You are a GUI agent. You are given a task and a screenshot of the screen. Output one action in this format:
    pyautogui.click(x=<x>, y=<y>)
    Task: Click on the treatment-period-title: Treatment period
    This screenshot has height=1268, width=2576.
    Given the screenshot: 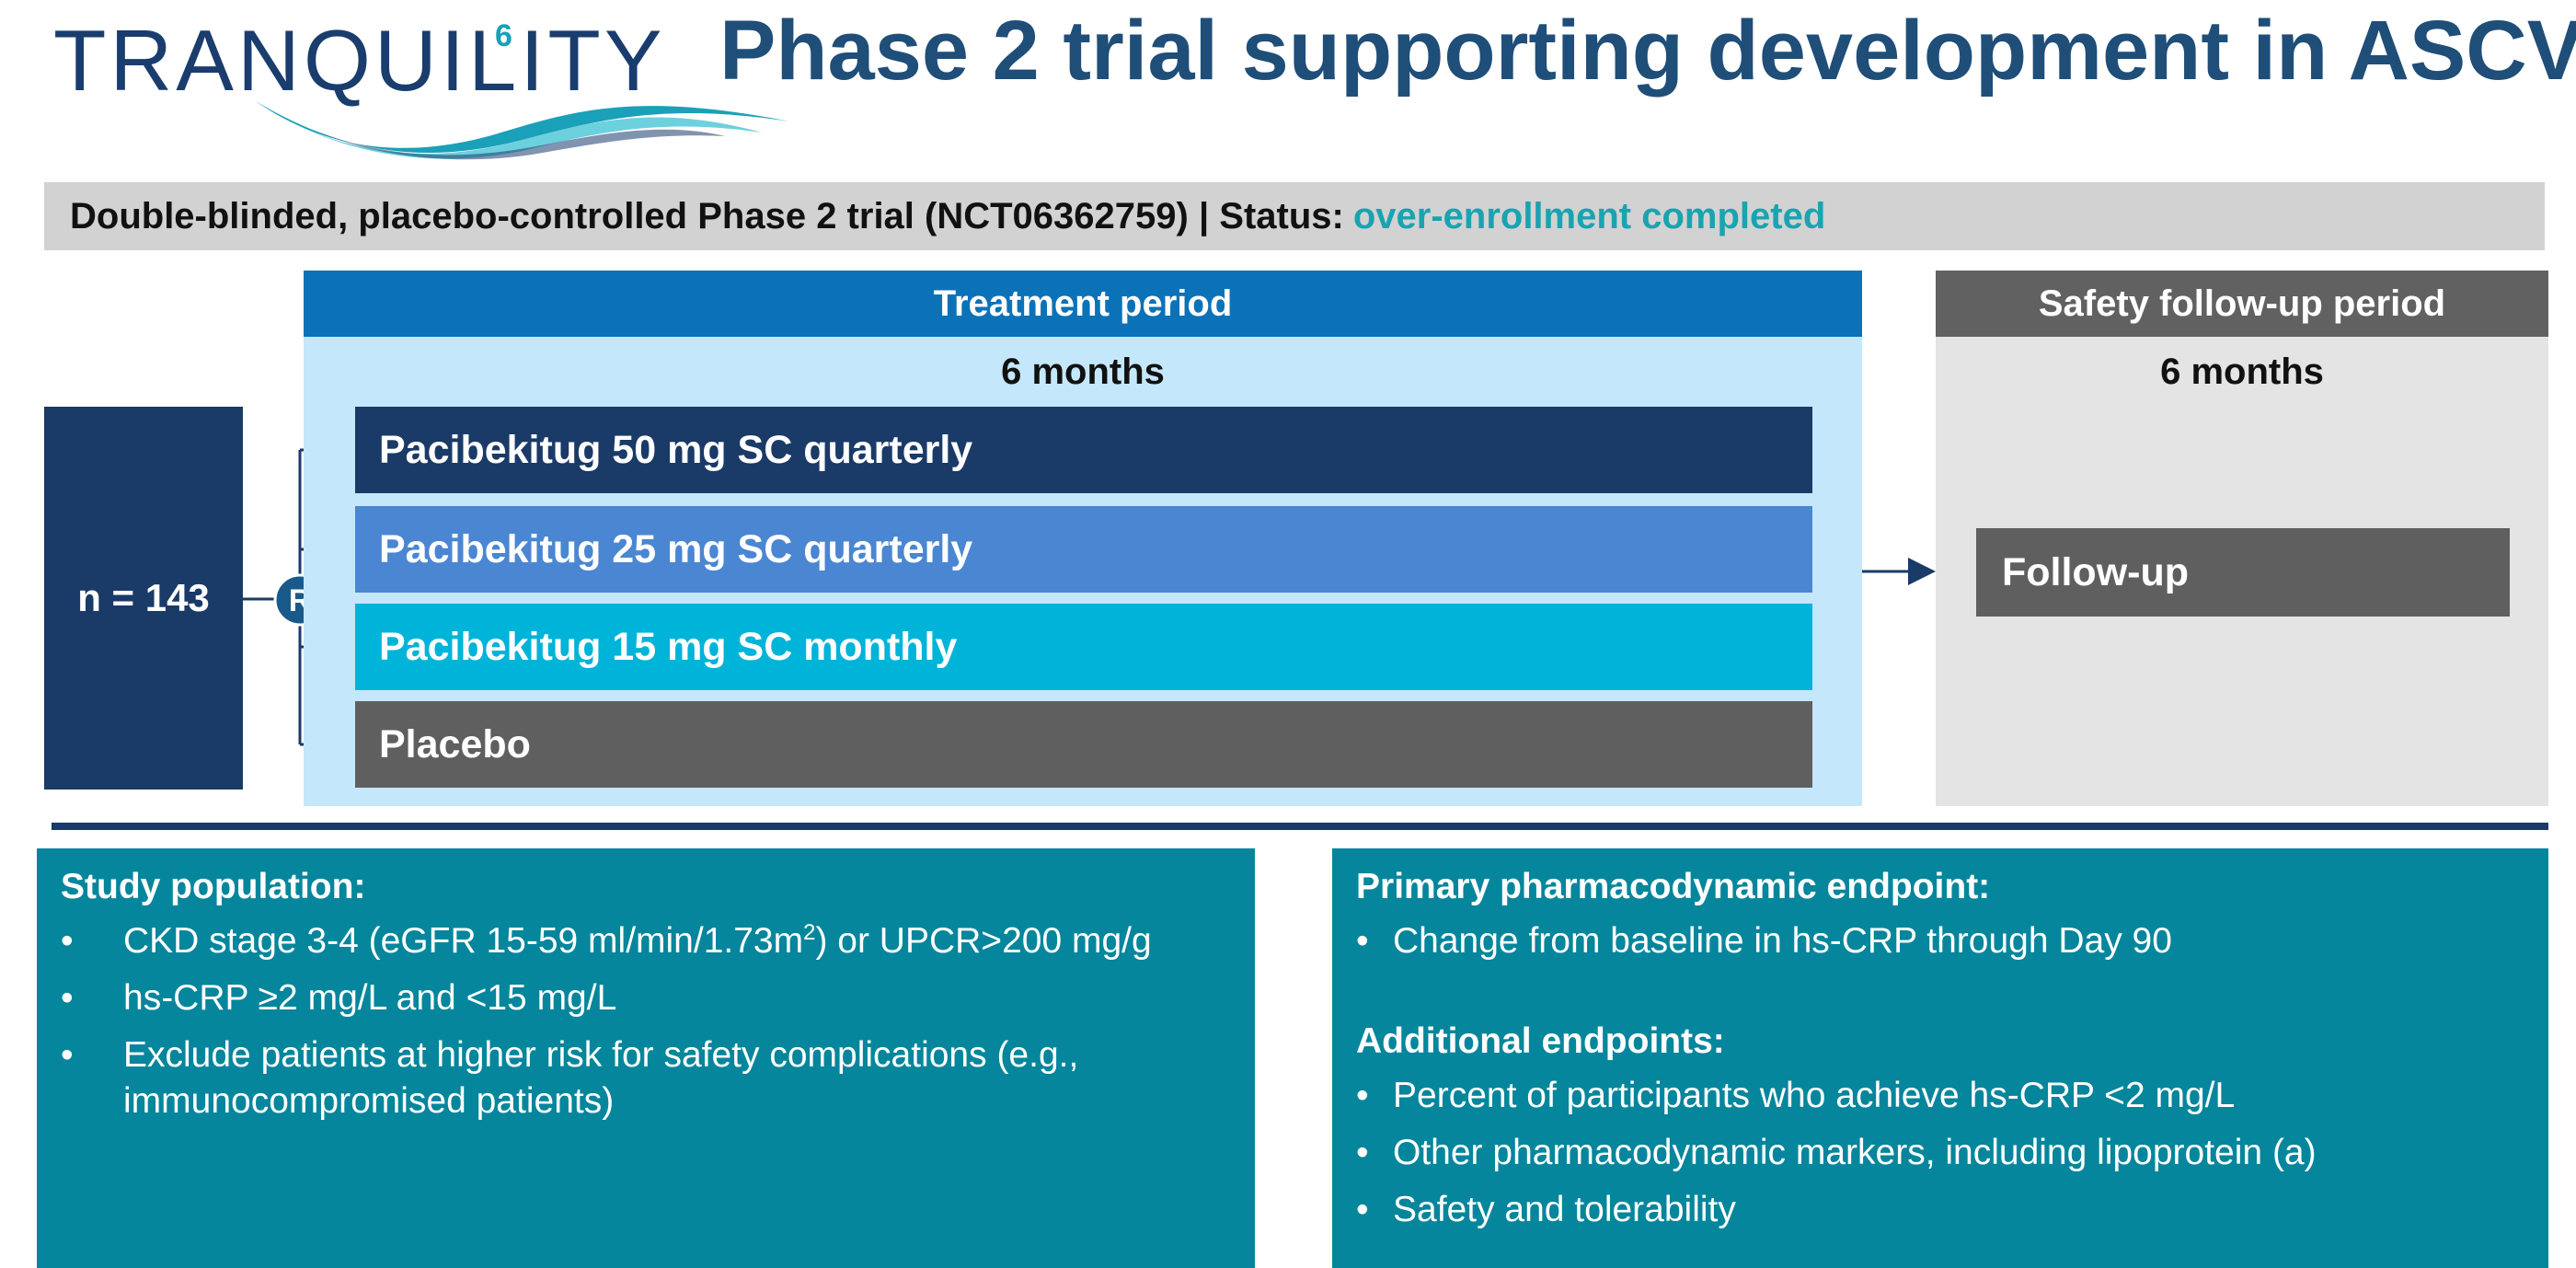 What is the action you would take?
    pyautogui.click(x=1083, y=303)
    